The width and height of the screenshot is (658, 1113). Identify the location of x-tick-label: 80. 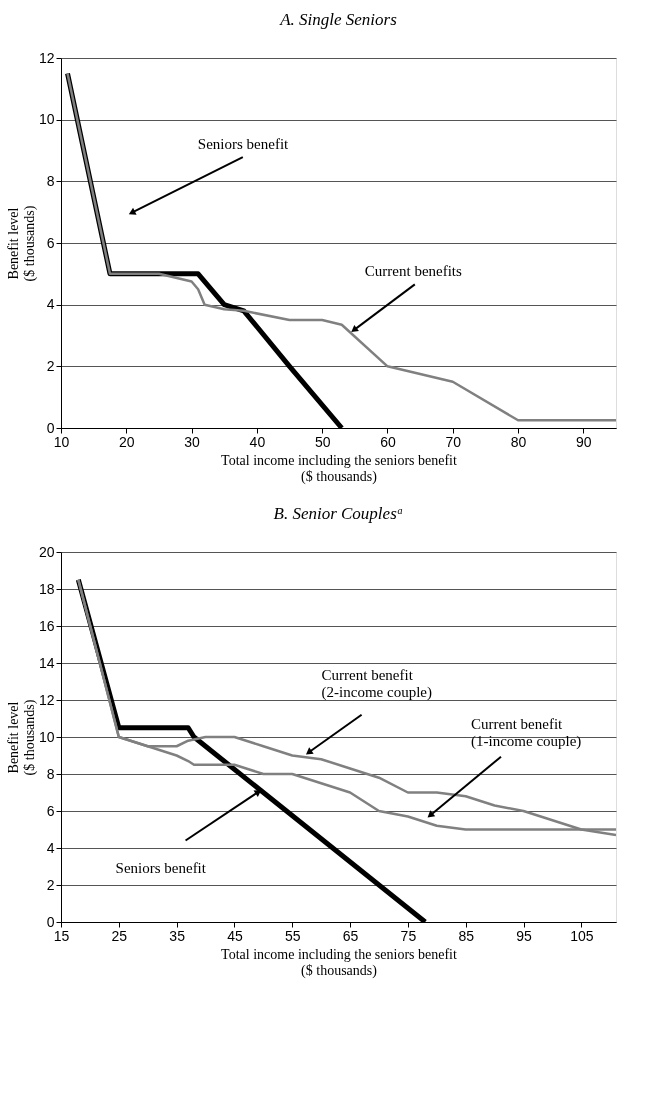
(518, 441).